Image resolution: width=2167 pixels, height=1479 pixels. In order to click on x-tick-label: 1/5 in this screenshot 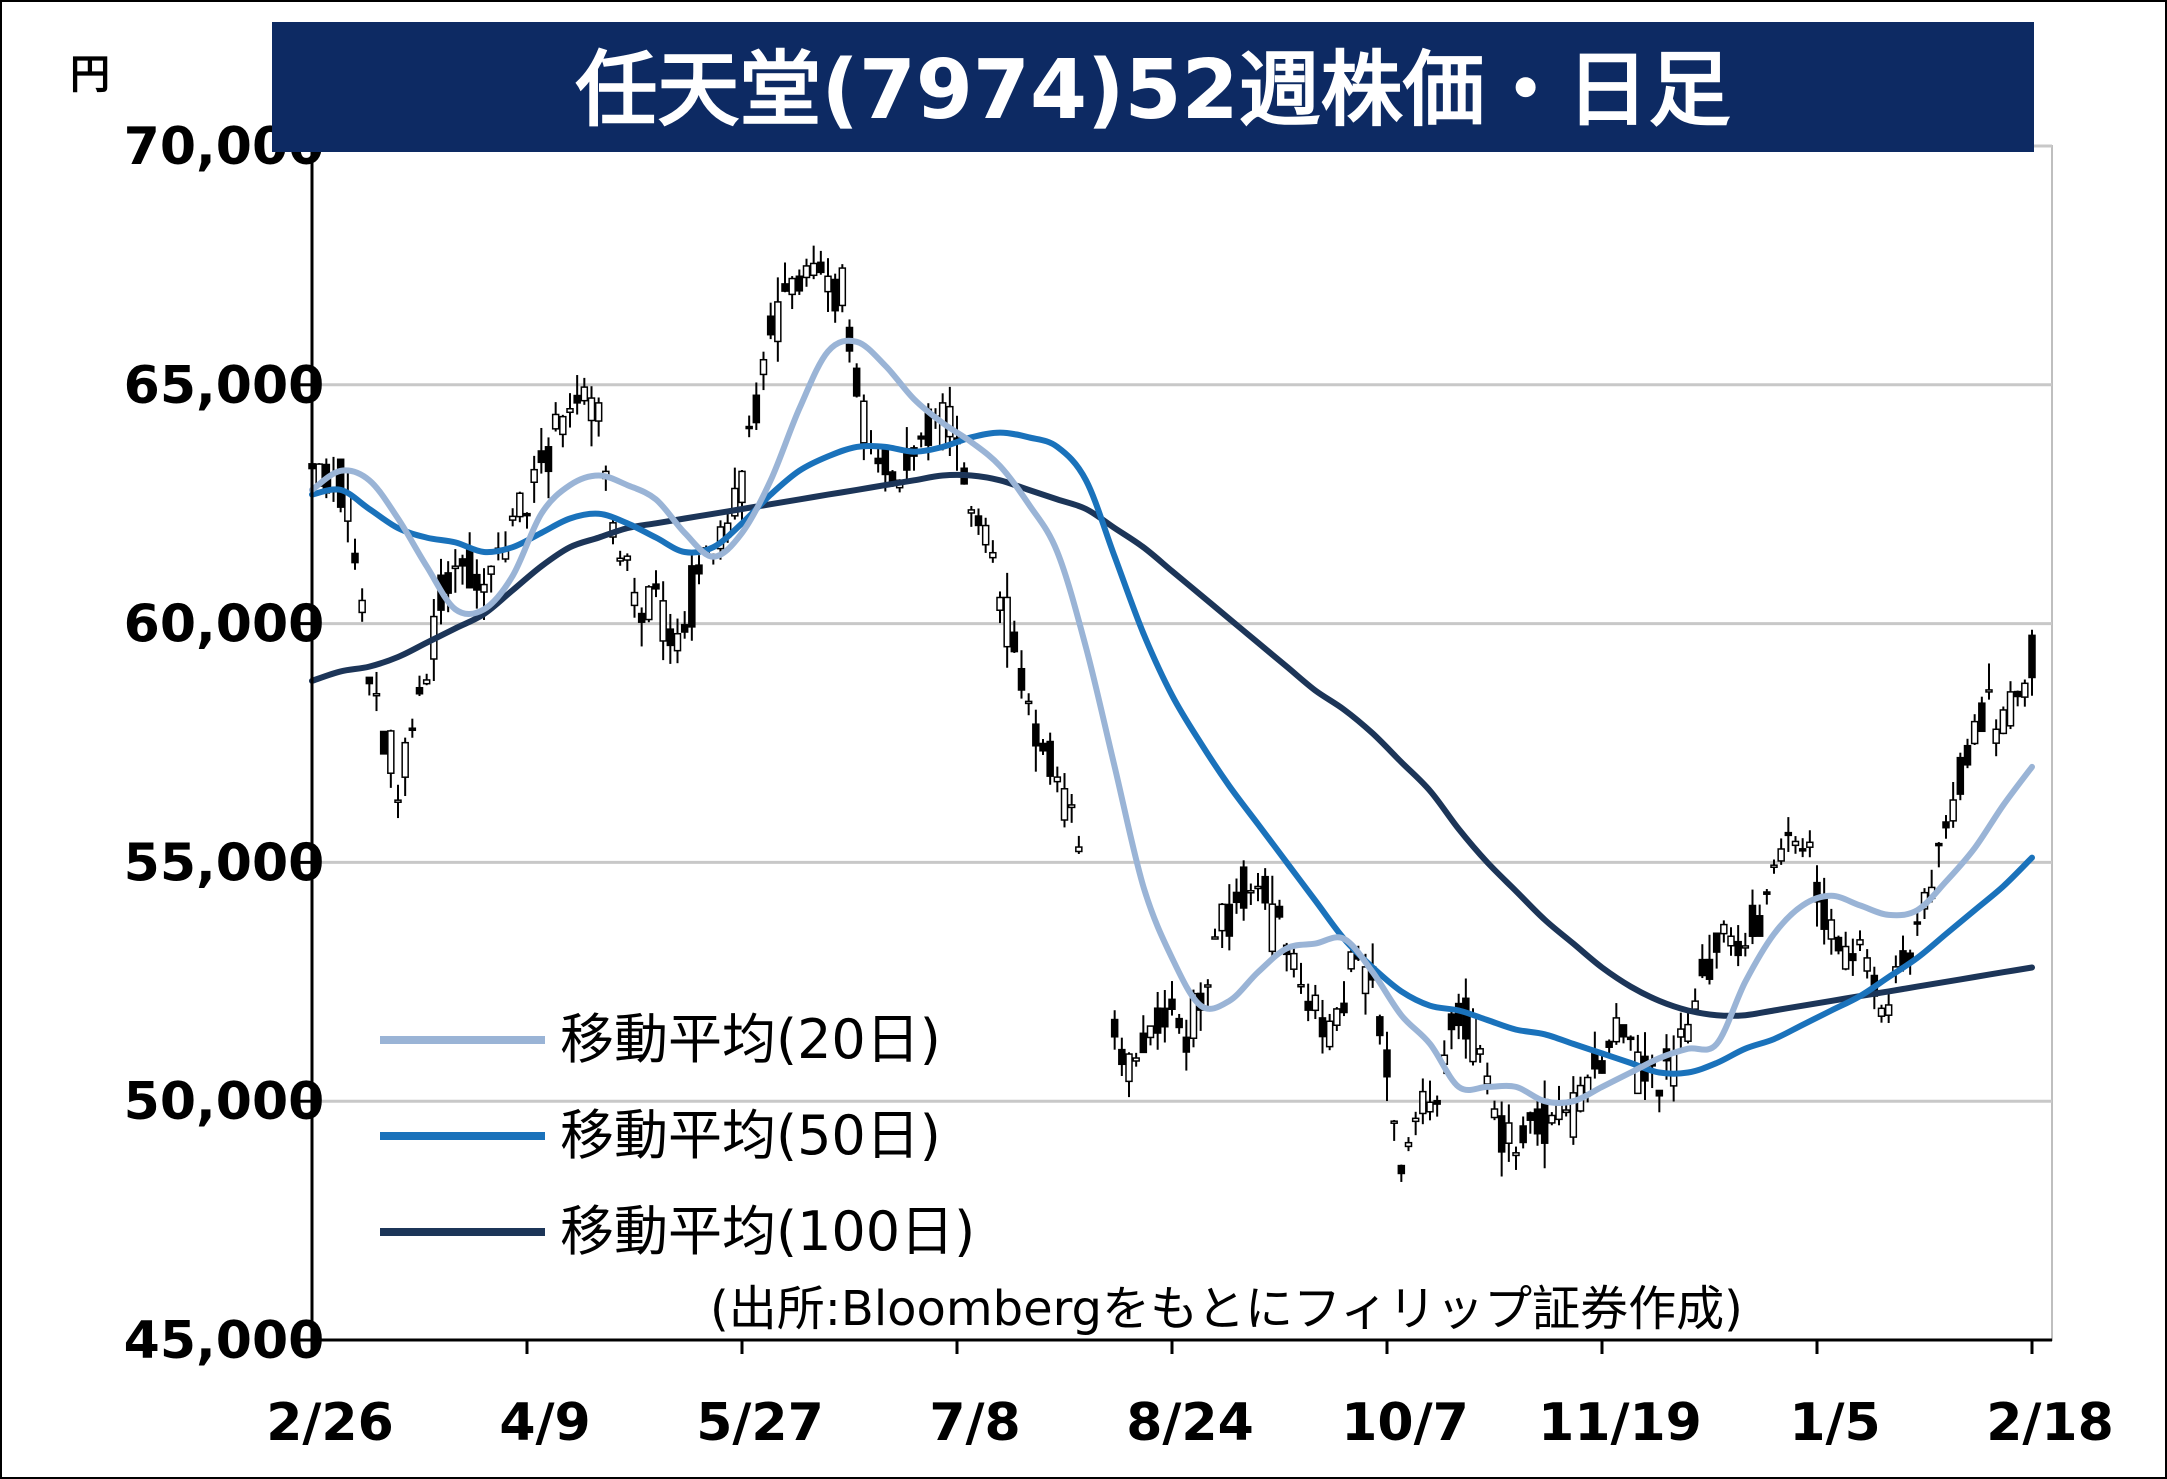, I will do `click(1834, 1423)`.